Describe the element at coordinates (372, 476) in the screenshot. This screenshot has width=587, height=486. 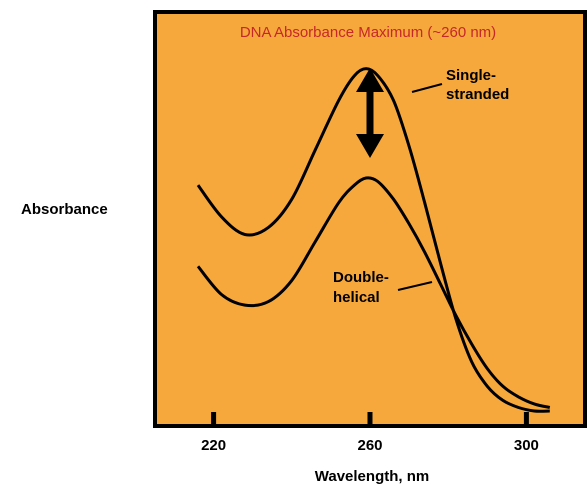
I see `x-axis-label: Wavelength, nm` at that location.